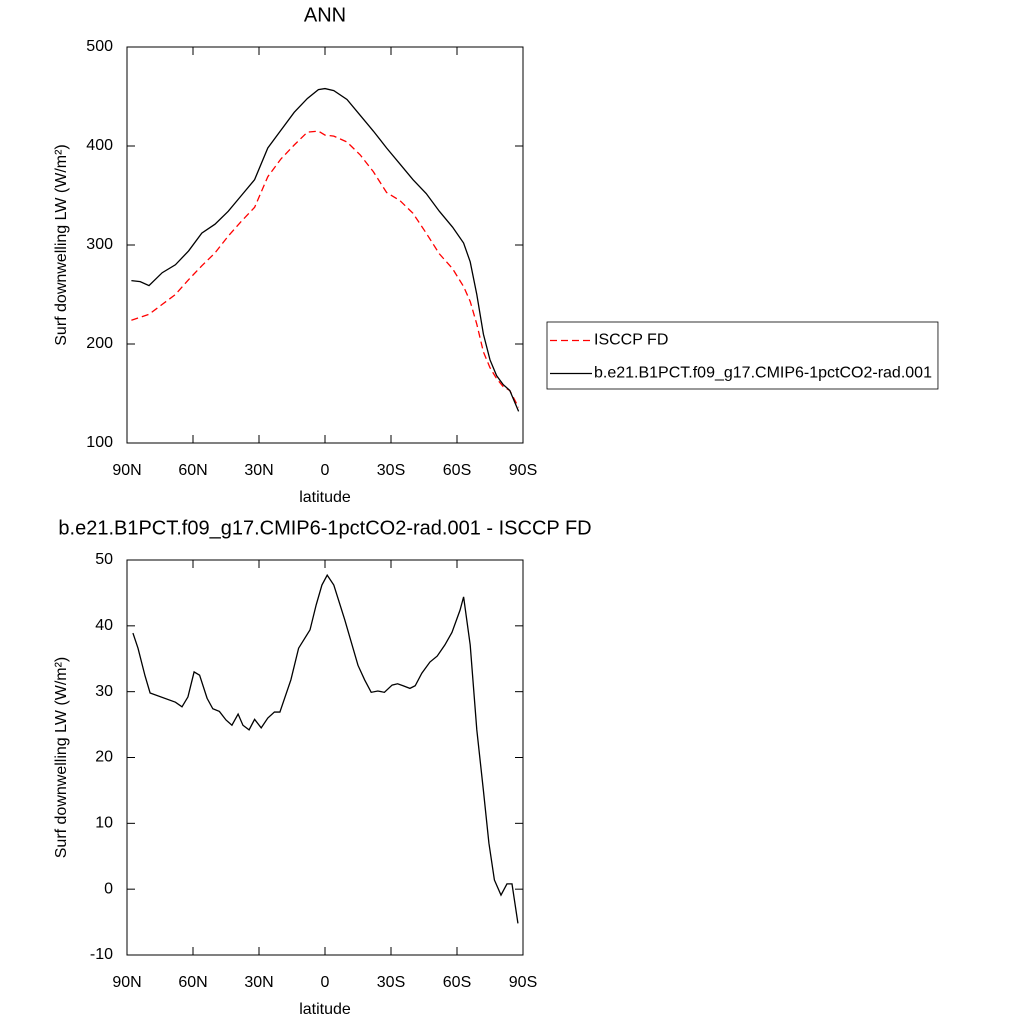 The height and width of the screenshot is (1024, 1024). Describe the element at coordinates (325, 15) in the screenshot. I see `chart-title: ANN` at that location.